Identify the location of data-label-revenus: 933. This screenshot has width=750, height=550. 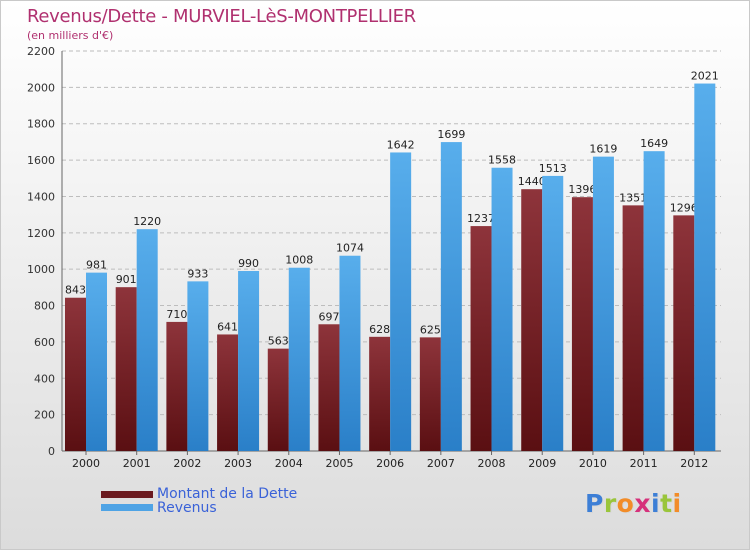
(197, 273).